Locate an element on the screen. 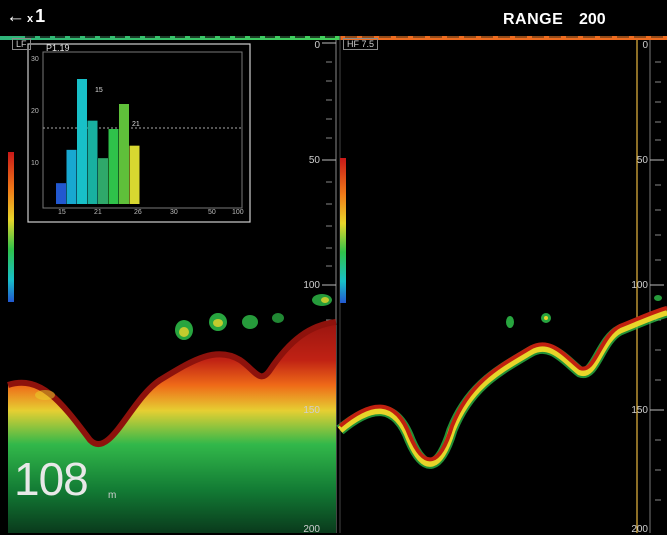 The width and height of the screenshot is (667, 535). histogram-window is located at coordinates (139, 133).